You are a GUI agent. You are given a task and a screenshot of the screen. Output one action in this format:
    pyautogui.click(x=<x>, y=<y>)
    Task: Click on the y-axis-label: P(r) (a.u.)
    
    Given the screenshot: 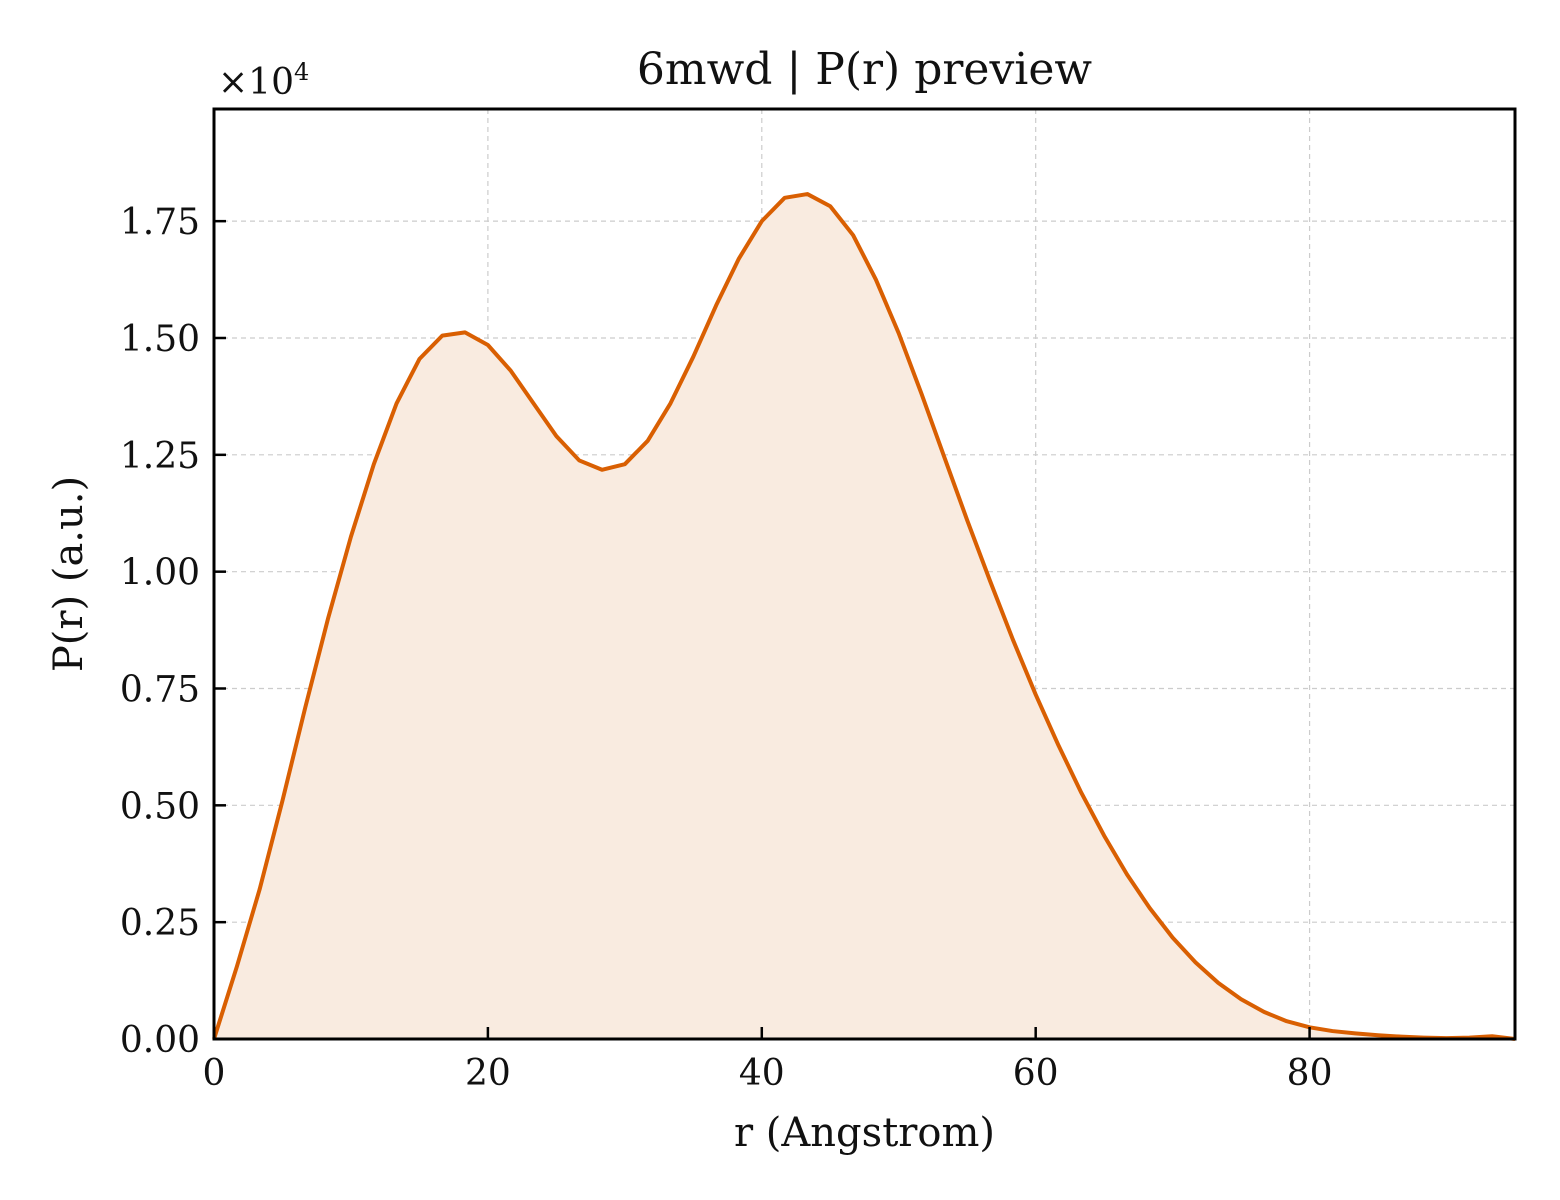 What is the action you would take?
    pyautogui.click(x=69, y=574)
    